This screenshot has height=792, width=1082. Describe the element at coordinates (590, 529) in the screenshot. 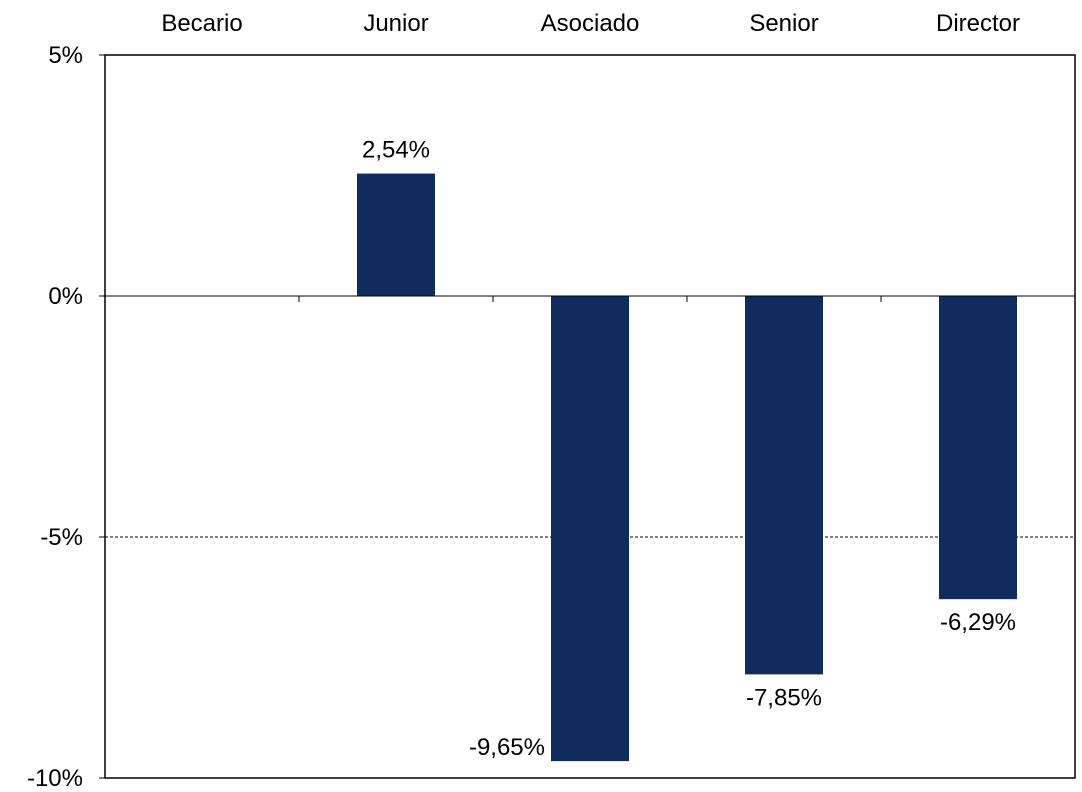

I see `bar-asociado` at that location.